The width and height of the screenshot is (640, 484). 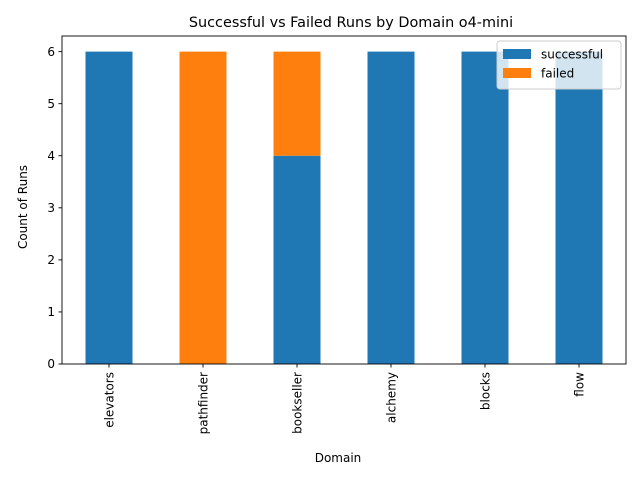 What do you see at coordinates (297, 403) in the screenshot?
I see `x-tick-label-bookseller: bookseller` at bounding box center [297, 403].